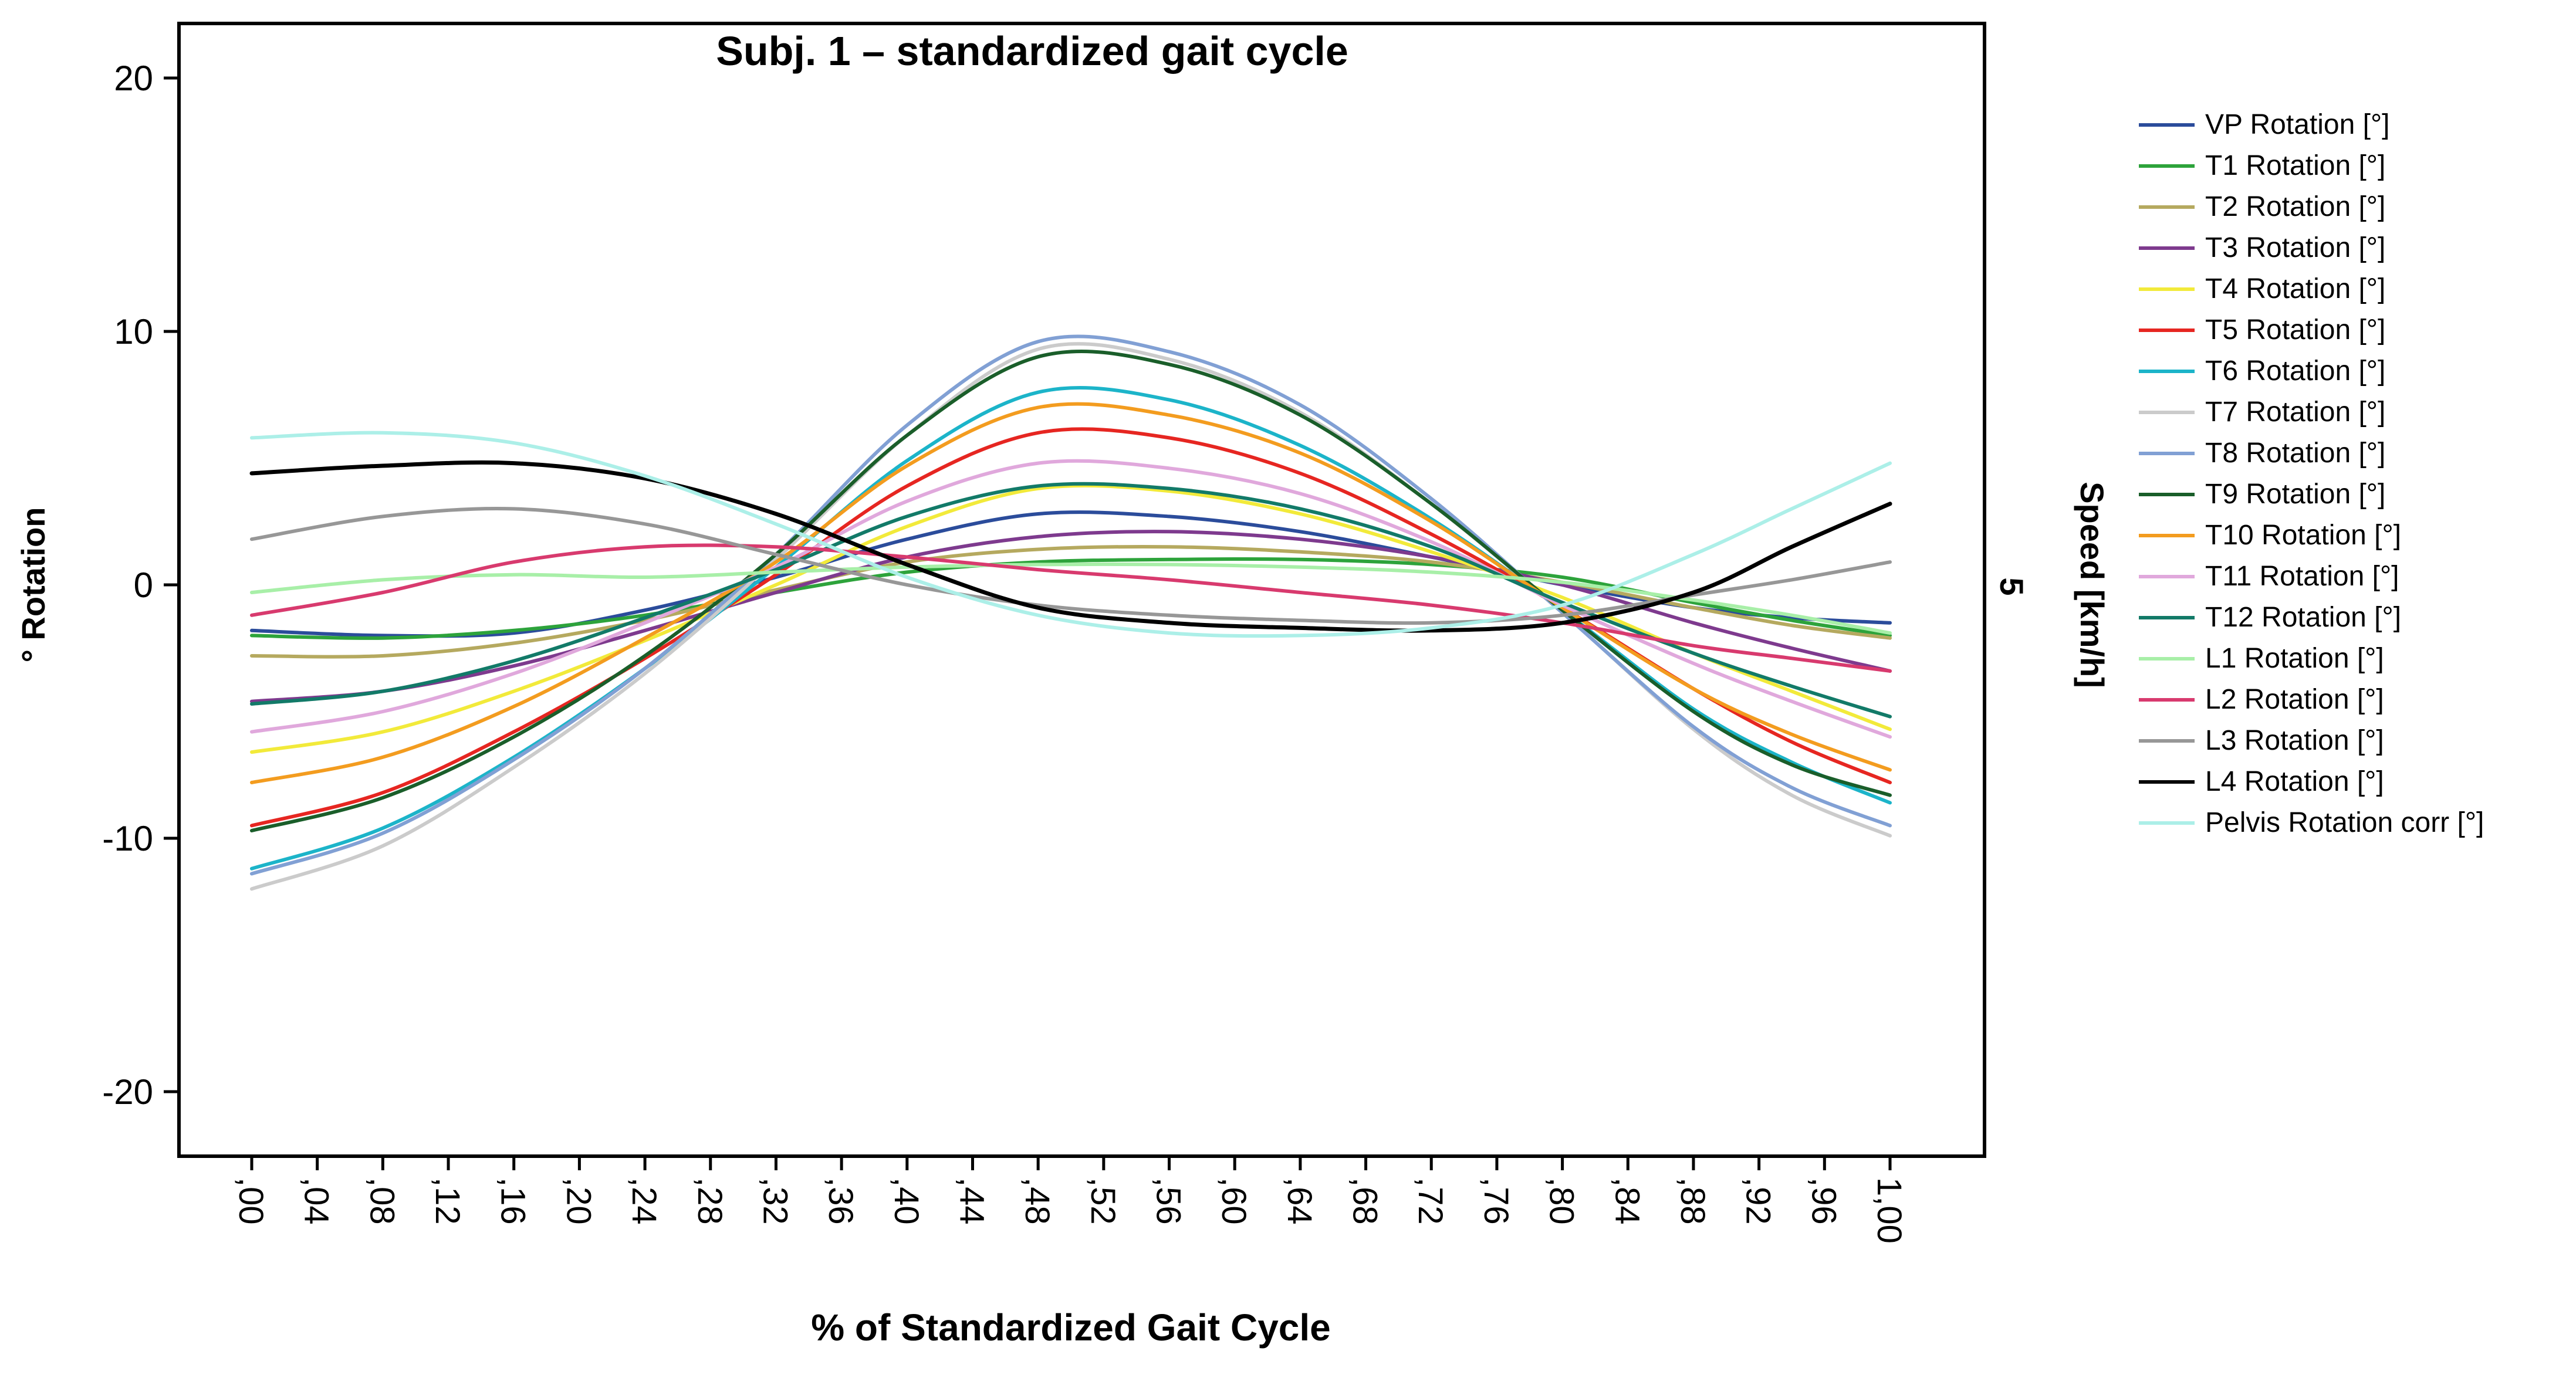 Image resolution: width=2576 pixels, height=1375 pixels. I want to click on x-tick-label: ,40, so click(906, 1201).